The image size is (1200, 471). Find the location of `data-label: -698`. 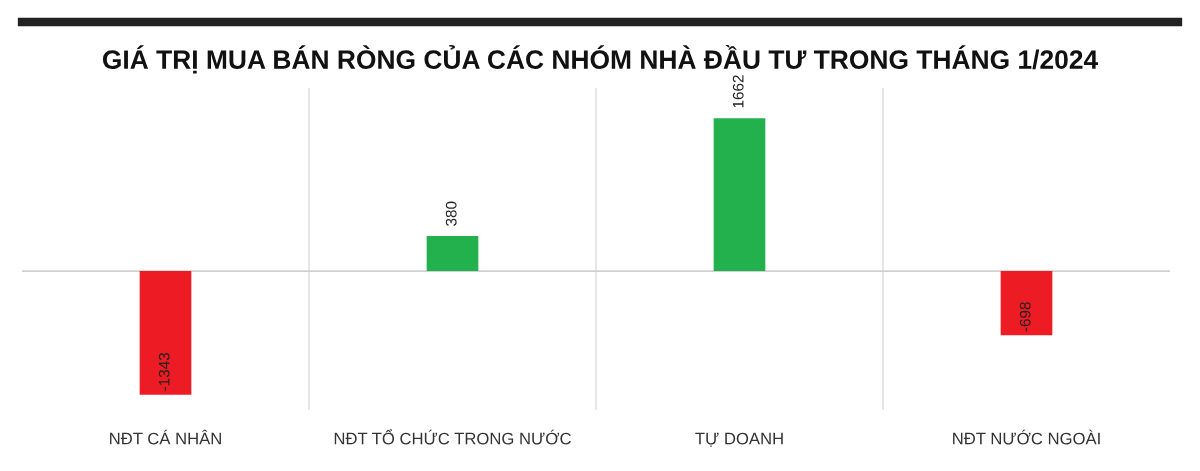

data-label: -698 is located at coordinates (1025, 317).